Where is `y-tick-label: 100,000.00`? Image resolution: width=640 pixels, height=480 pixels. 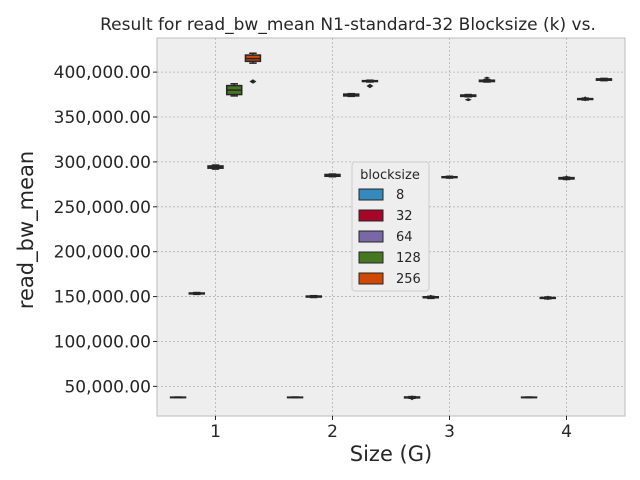 y-tick-label: 100,000.00 is located at coordinates (102, 342).